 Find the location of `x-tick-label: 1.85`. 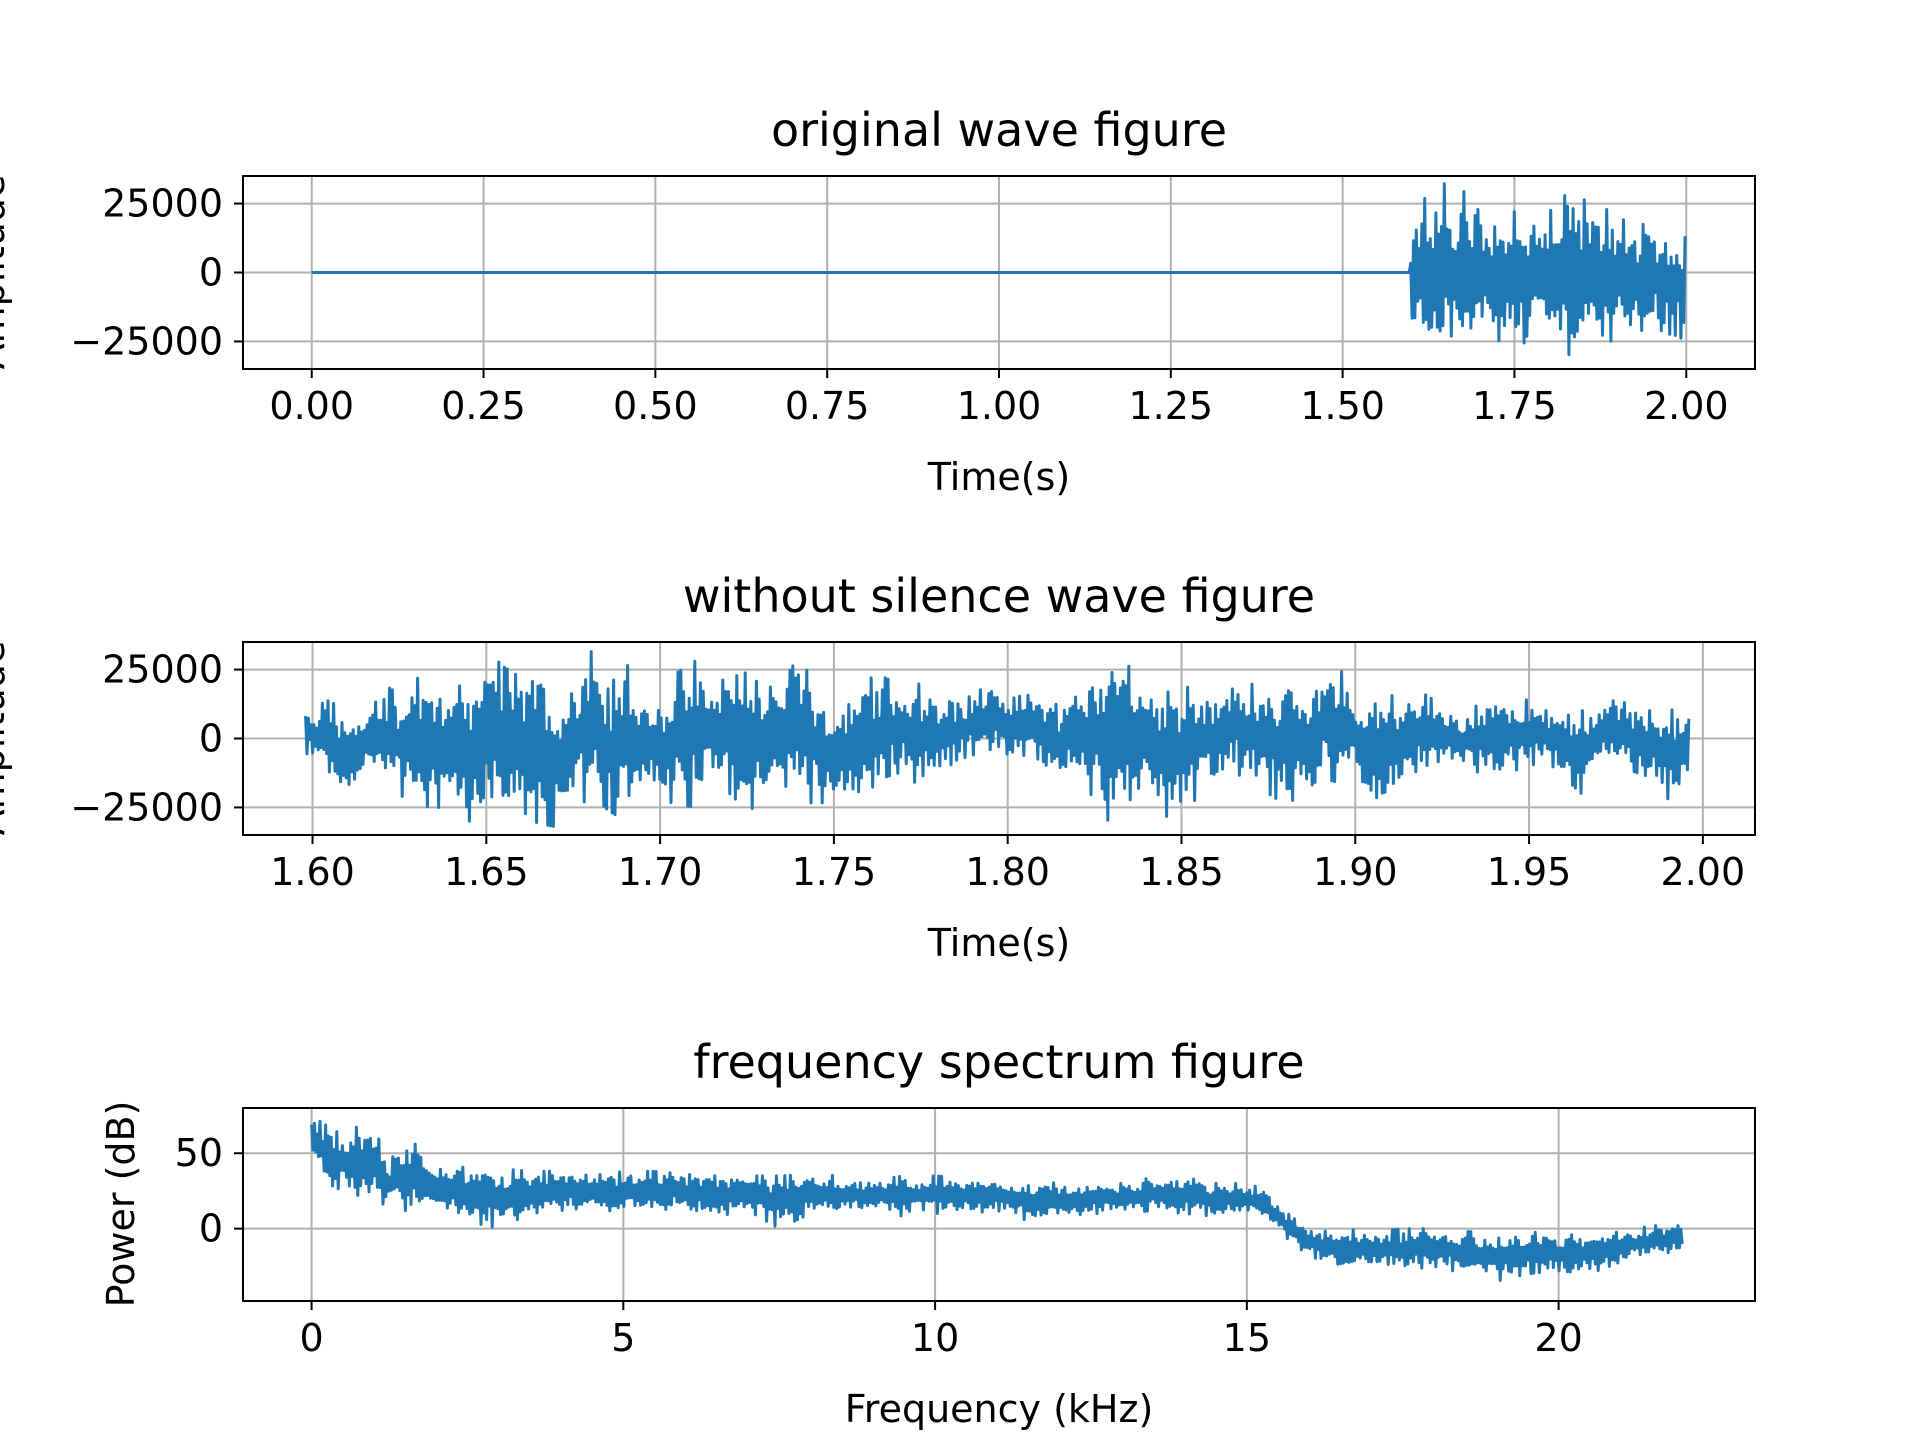

x-tick-label: 1.85 is located at coordinates (1181, 872).